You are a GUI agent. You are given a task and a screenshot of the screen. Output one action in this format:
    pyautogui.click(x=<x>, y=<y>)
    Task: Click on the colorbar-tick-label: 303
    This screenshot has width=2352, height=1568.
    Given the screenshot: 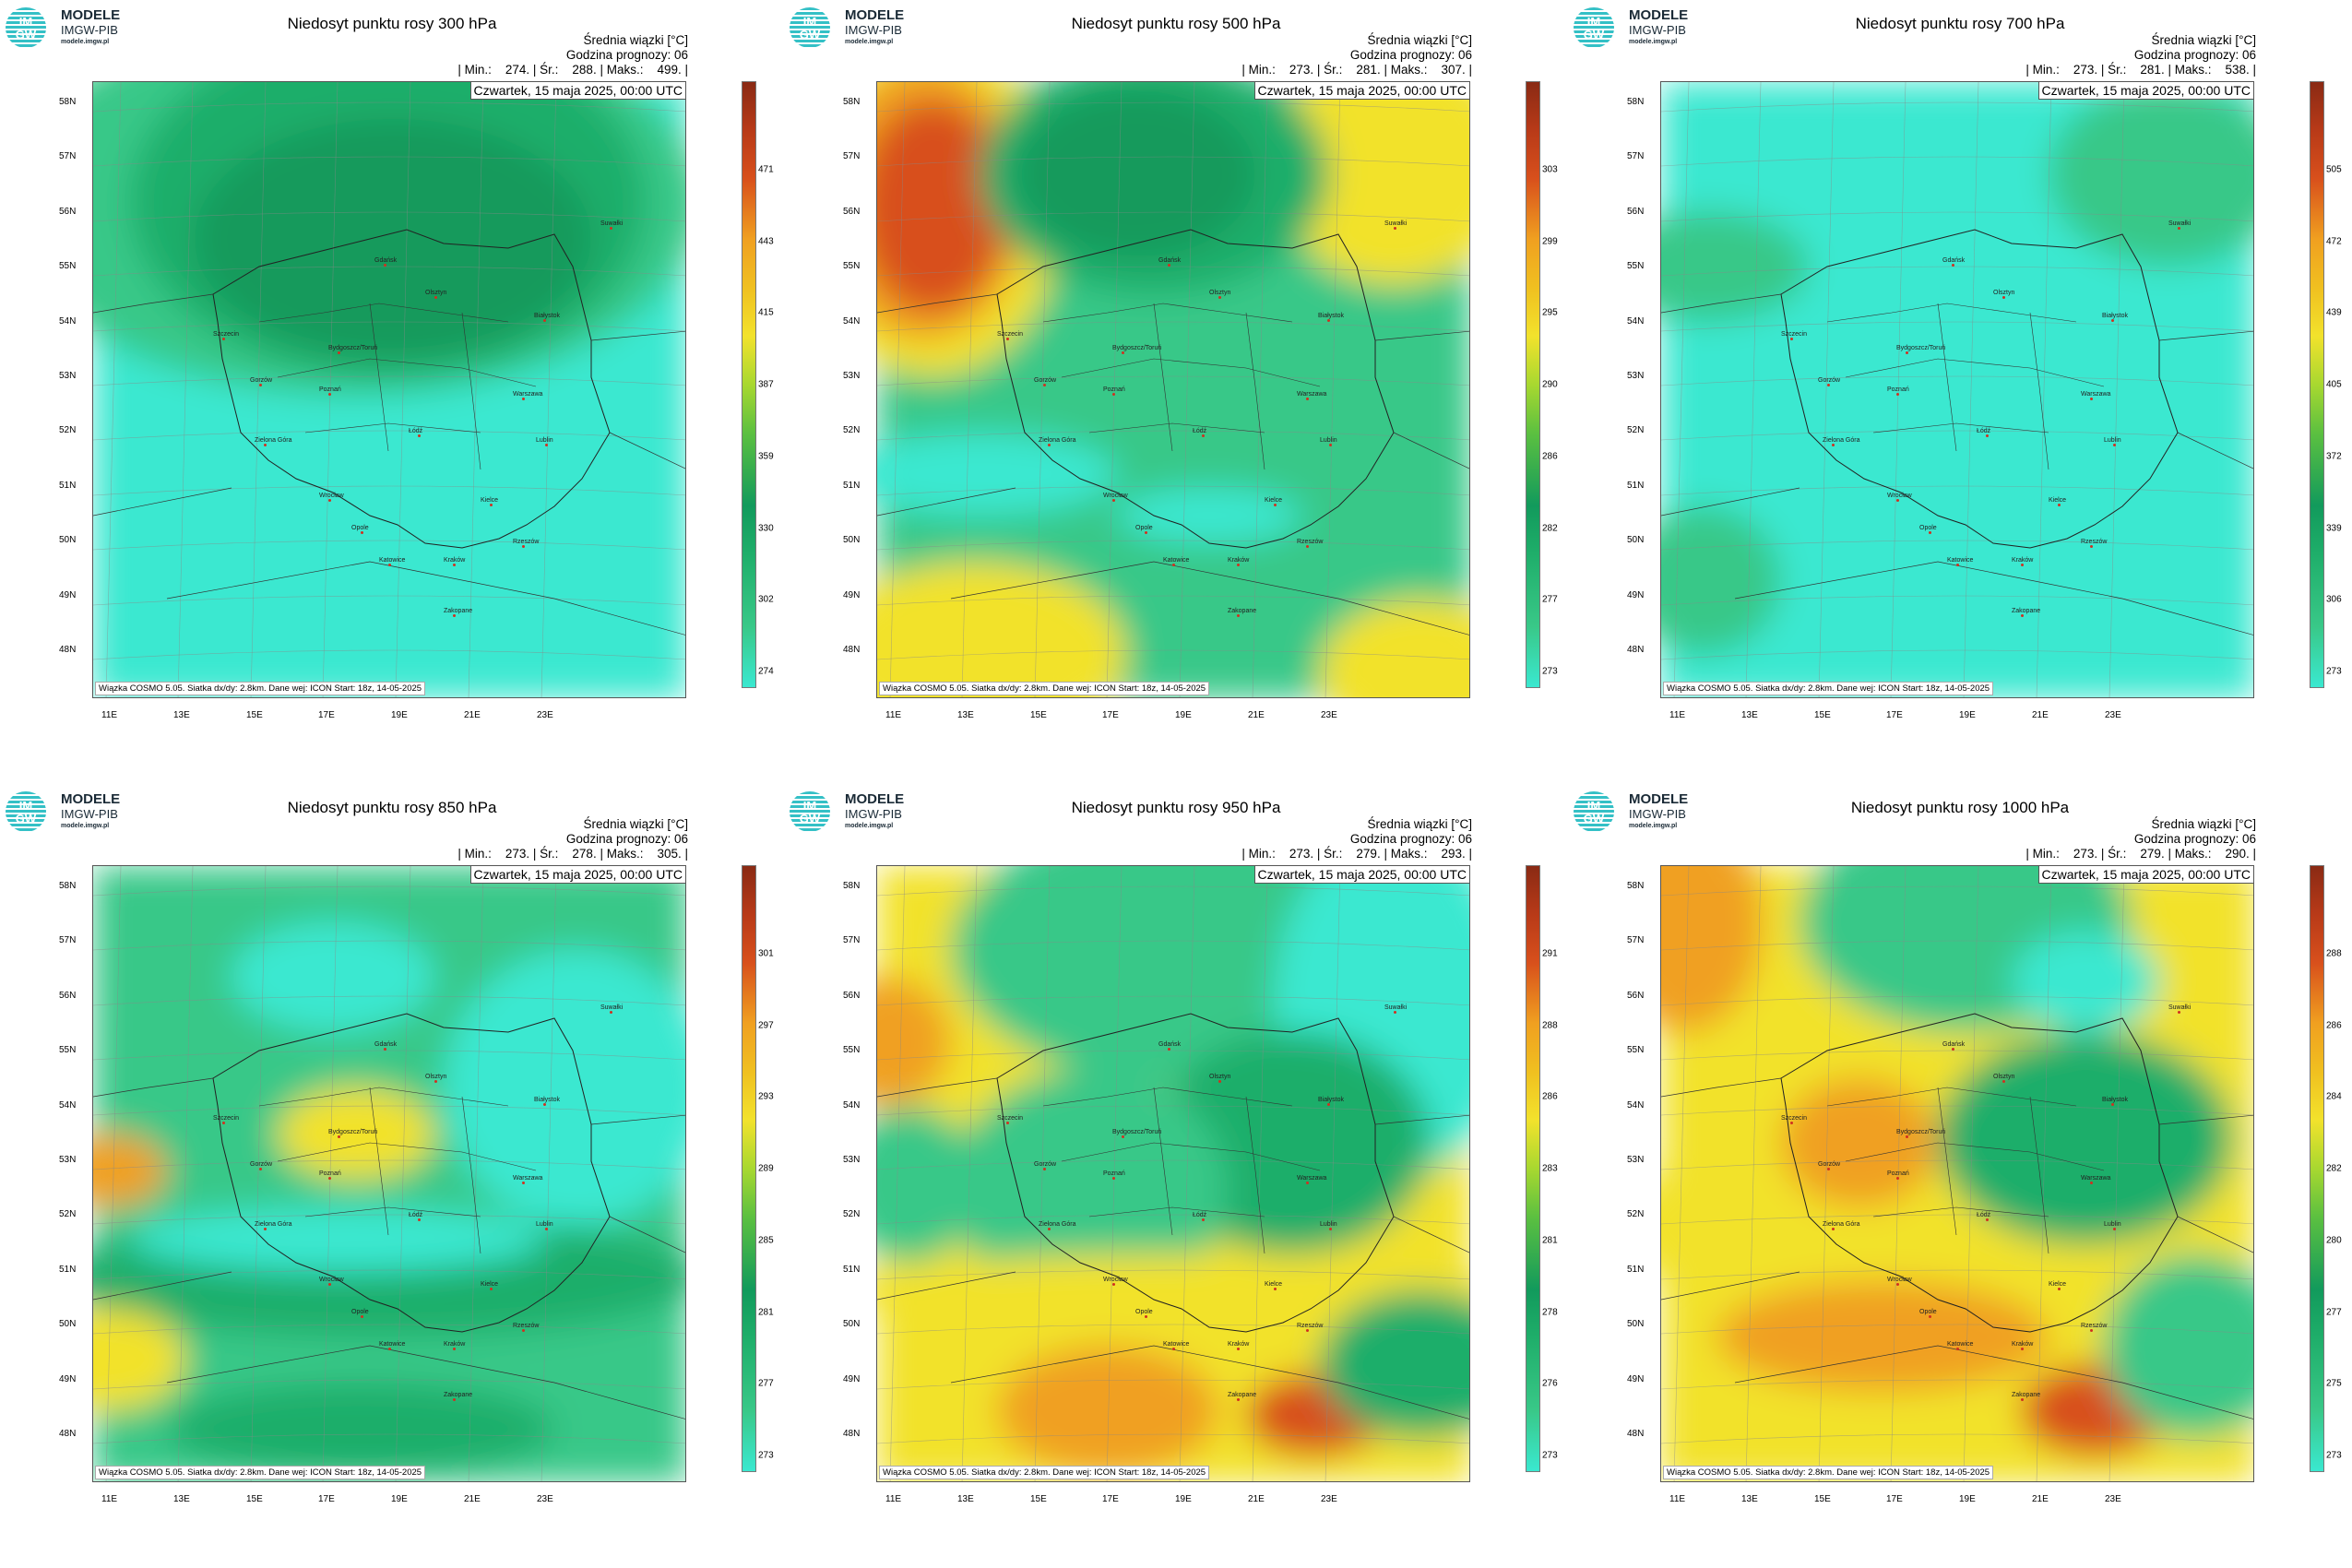 What is the action you would take?
    pyautogui.click(x=1550, y=169)
    